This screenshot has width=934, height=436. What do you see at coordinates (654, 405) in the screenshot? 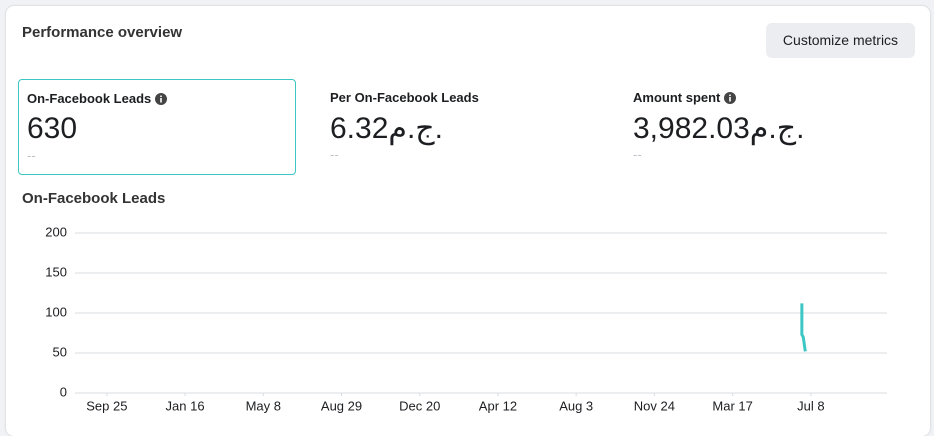
I see `x-tick-label: Nov 24` at bounding box center [654, 405].